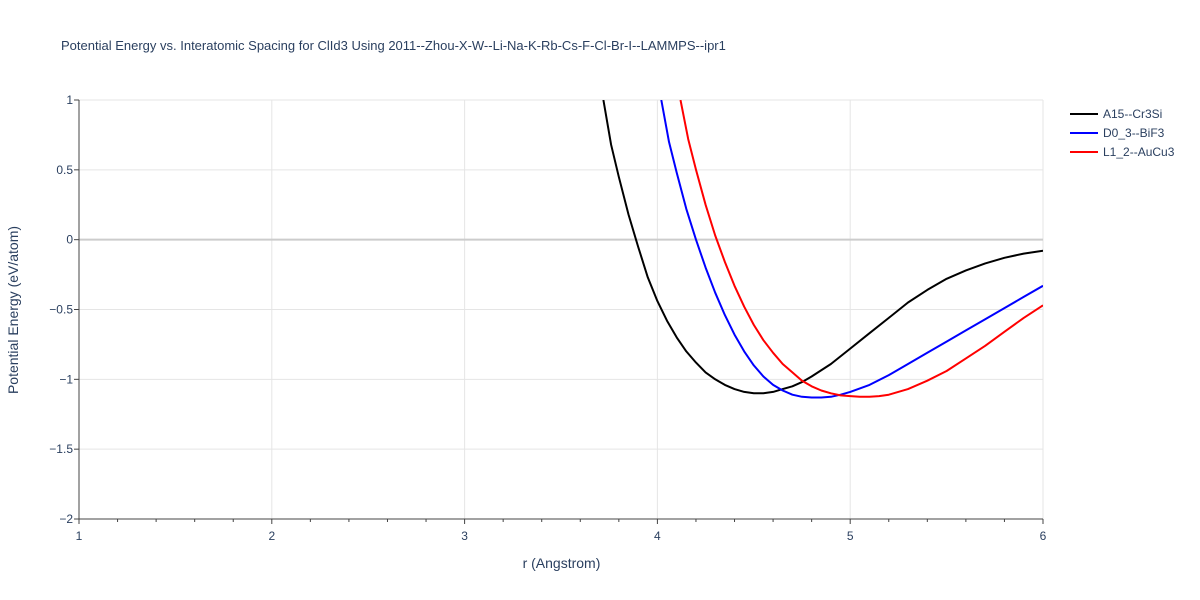 The width and height of the screenshot is (1200, 600). Describe the element at coordinates (1134, 133) in the screenshot. I see `legend-label: D0_3--BiF3` at that location.